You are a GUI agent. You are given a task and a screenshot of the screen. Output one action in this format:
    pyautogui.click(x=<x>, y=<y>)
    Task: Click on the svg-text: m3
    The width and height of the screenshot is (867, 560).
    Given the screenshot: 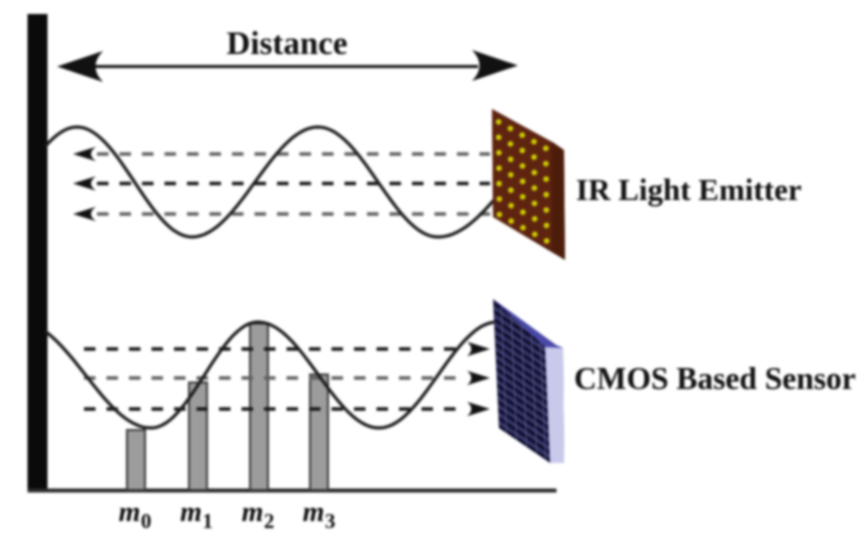 What is the action you would take?
    pyautogui.click(x=319, y=515)
    